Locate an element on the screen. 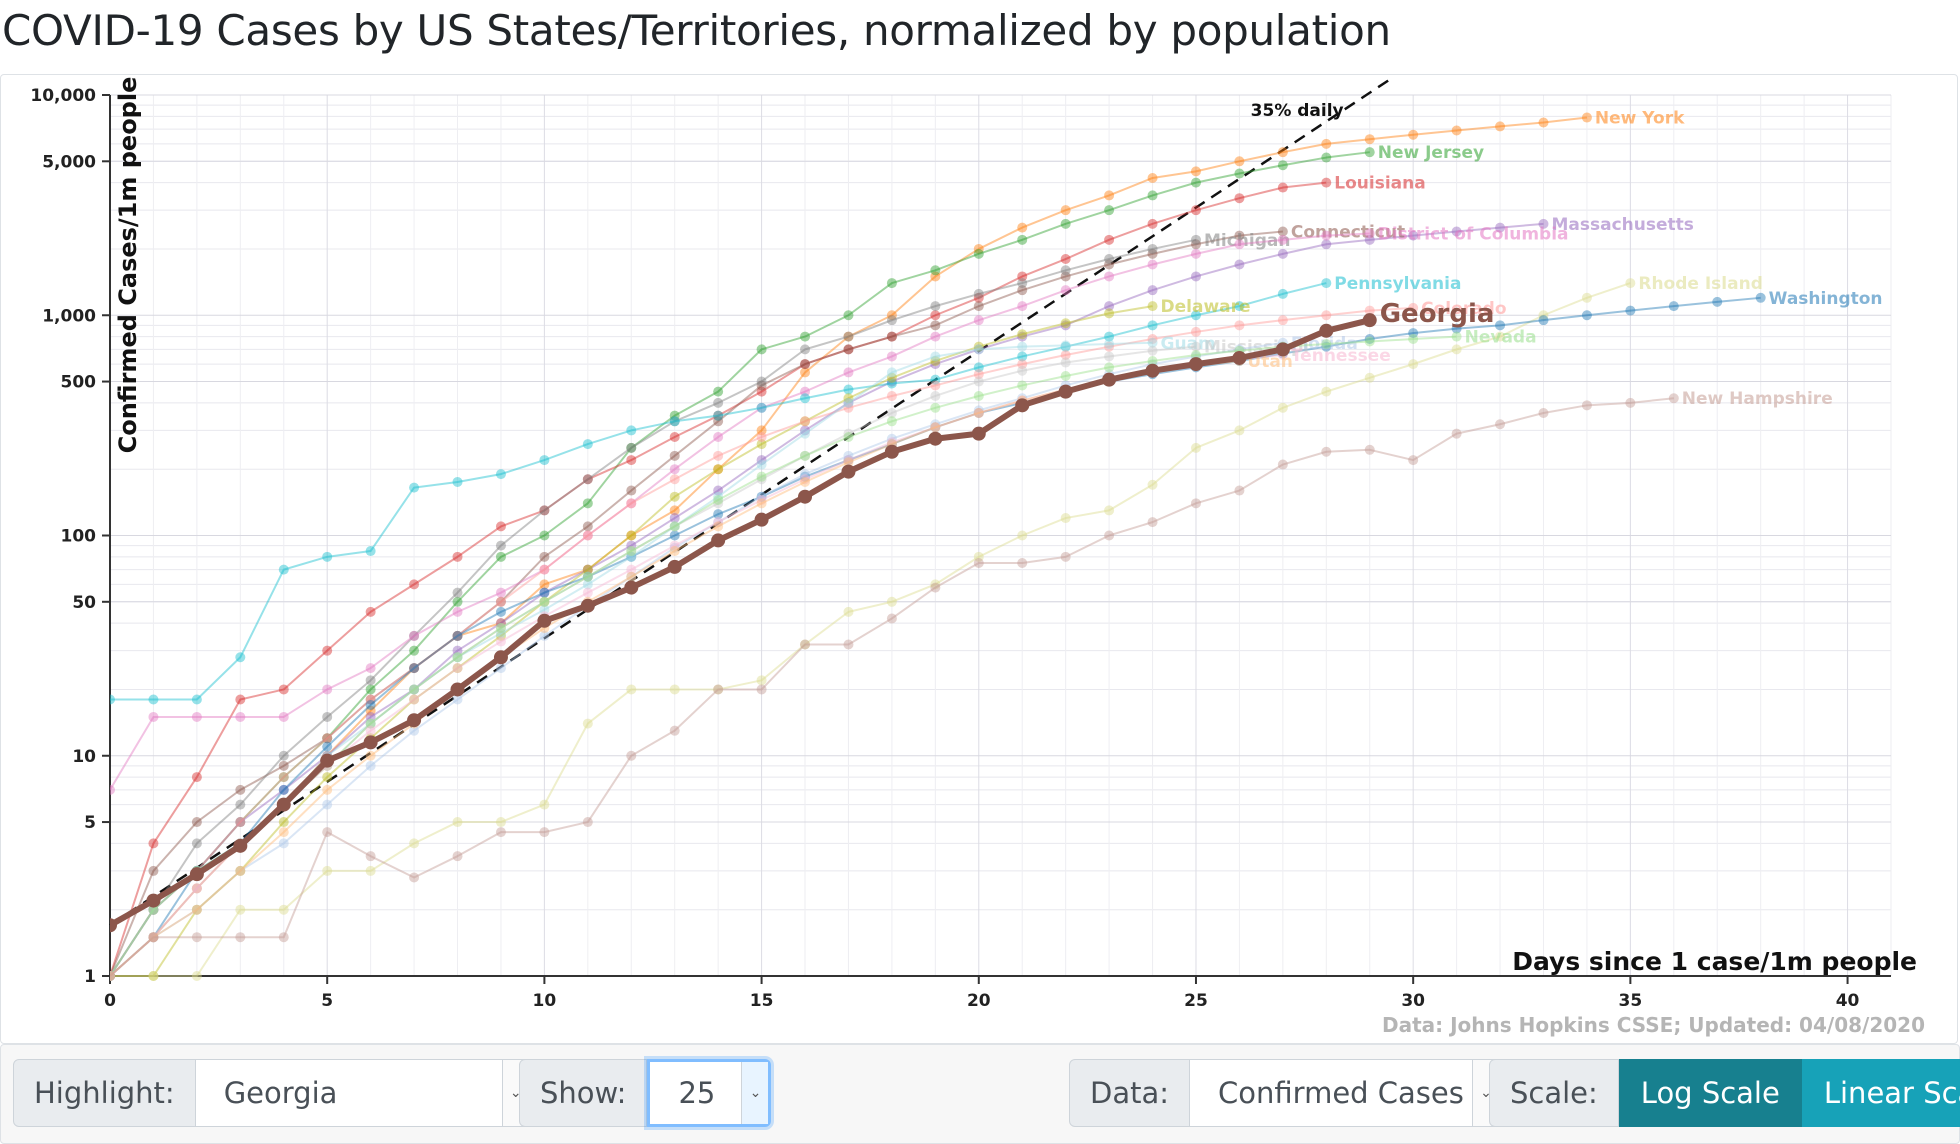  log-scale-button: Log Scale is located at coordinates (1710, 1093).